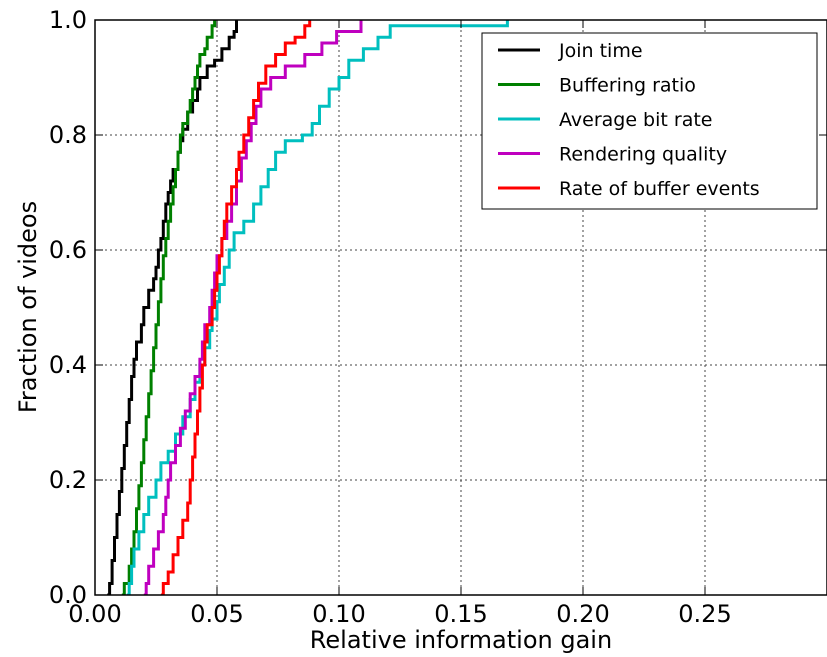 This screenshot has height=657, width=827. Describe the element at coordinates (68, 250) in the screenshot. I see `y-tick-label: 0.6` at that location.